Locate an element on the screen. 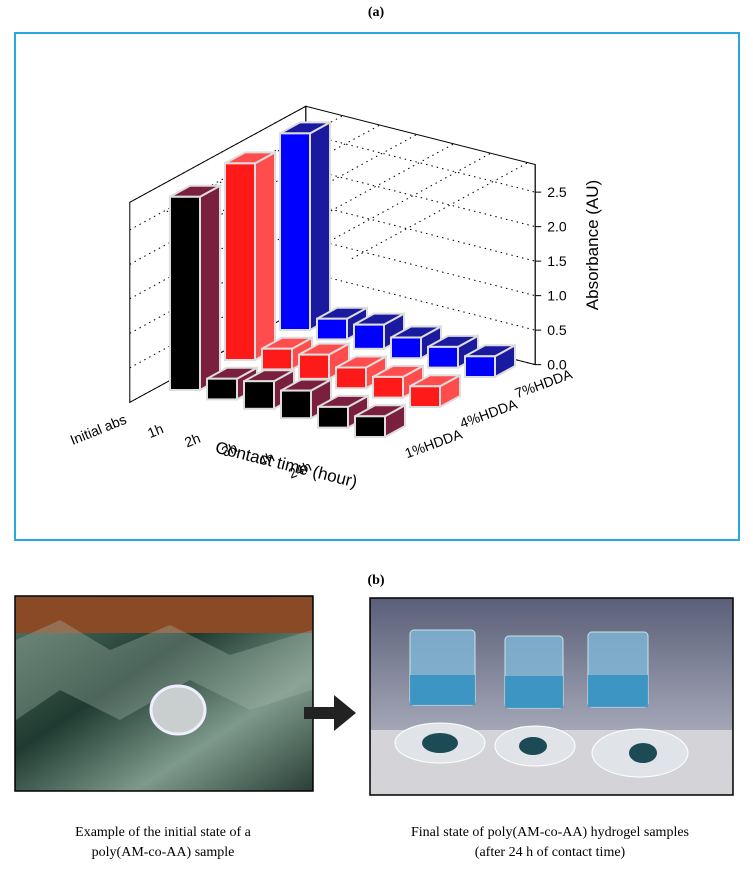 The width and height of the screenshot is (753, 878). series-label: 4%HDDA is located at coordinates (489, 413).